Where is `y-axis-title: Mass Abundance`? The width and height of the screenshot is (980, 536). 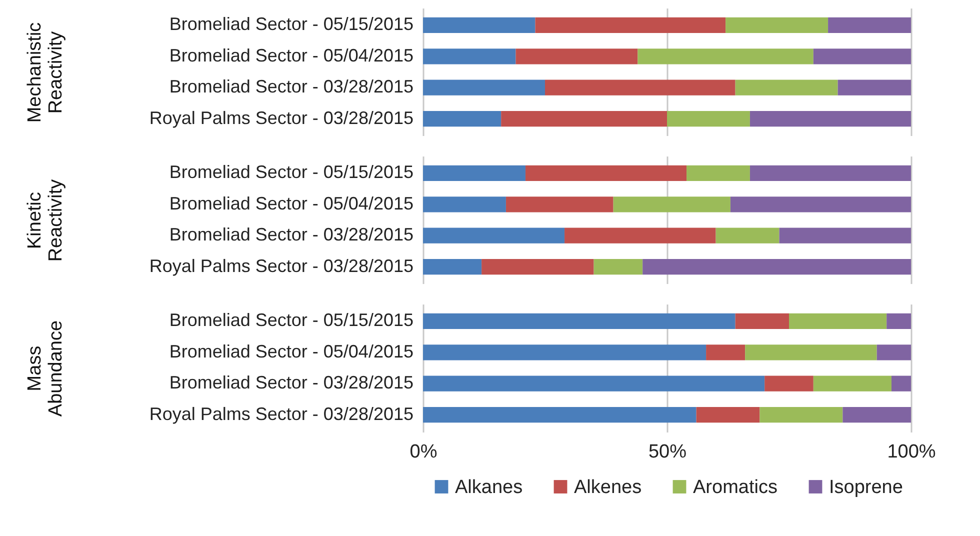
y-axis-title: Mass Abundance is located at coordinates (45, 368).